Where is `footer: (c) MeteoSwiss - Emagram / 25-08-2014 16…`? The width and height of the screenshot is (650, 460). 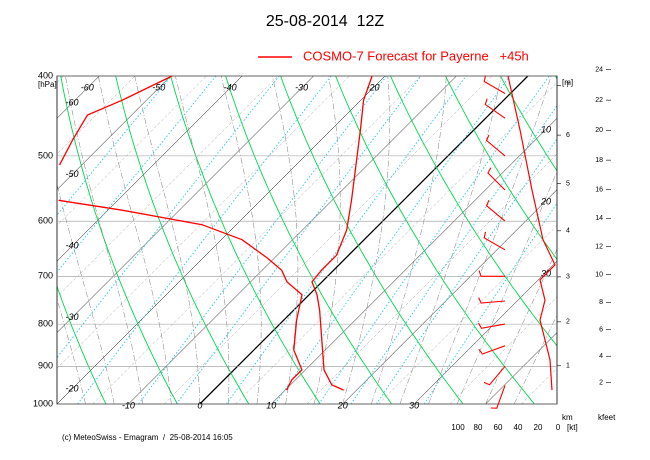 footer: (c) MeteoSwiss - Emagram / 25-08-2014 16… is located at coordinates (147, 437).